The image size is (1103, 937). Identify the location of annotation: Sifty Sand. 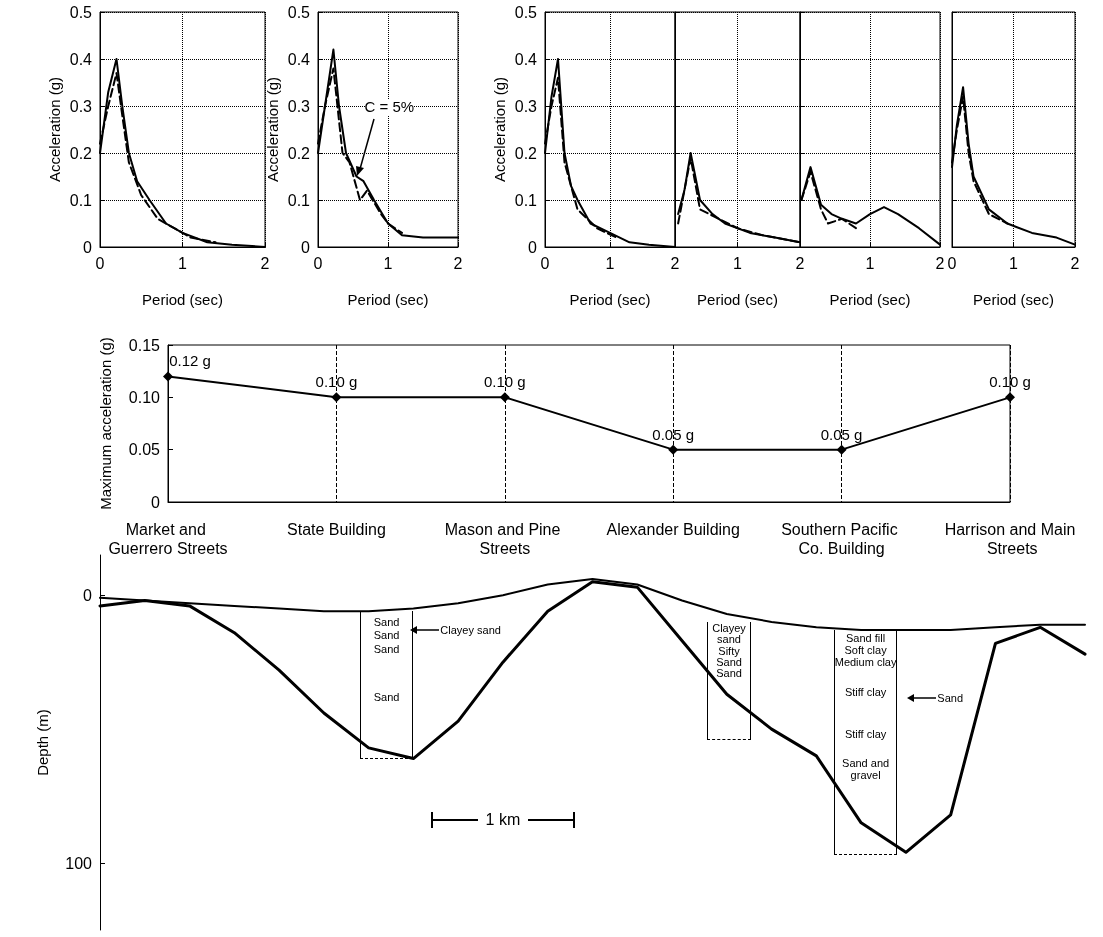
(729, 656).